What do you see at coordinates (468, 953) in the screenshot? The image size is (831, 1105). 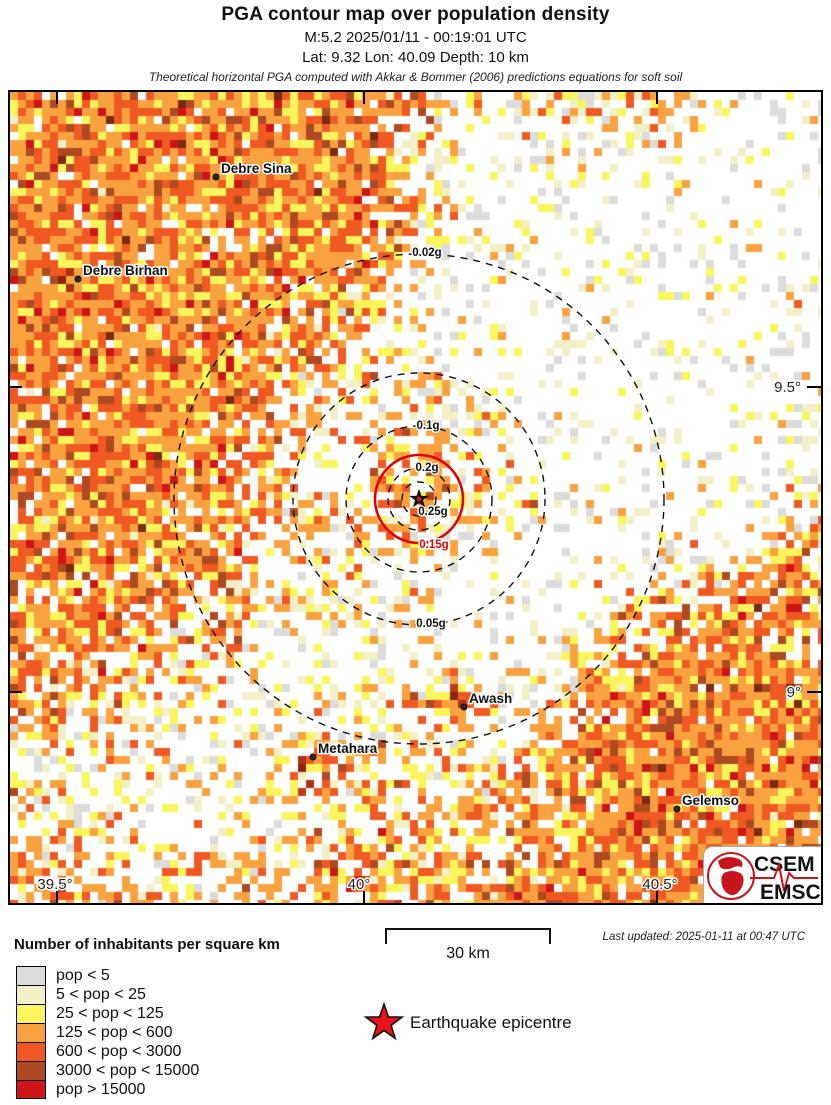 I see `scale-bar-label: 30 km` at bounding box center [468, 953].